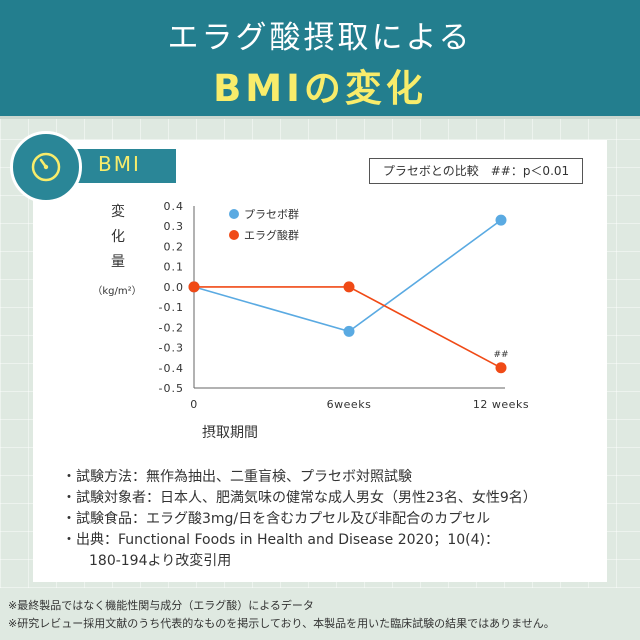 This screenshot has height=640, width=640. What do you see at coordinates (171, 348) in the screenshot?
I see `y-tick-label: -0.3` at bounding box center [171, 348].